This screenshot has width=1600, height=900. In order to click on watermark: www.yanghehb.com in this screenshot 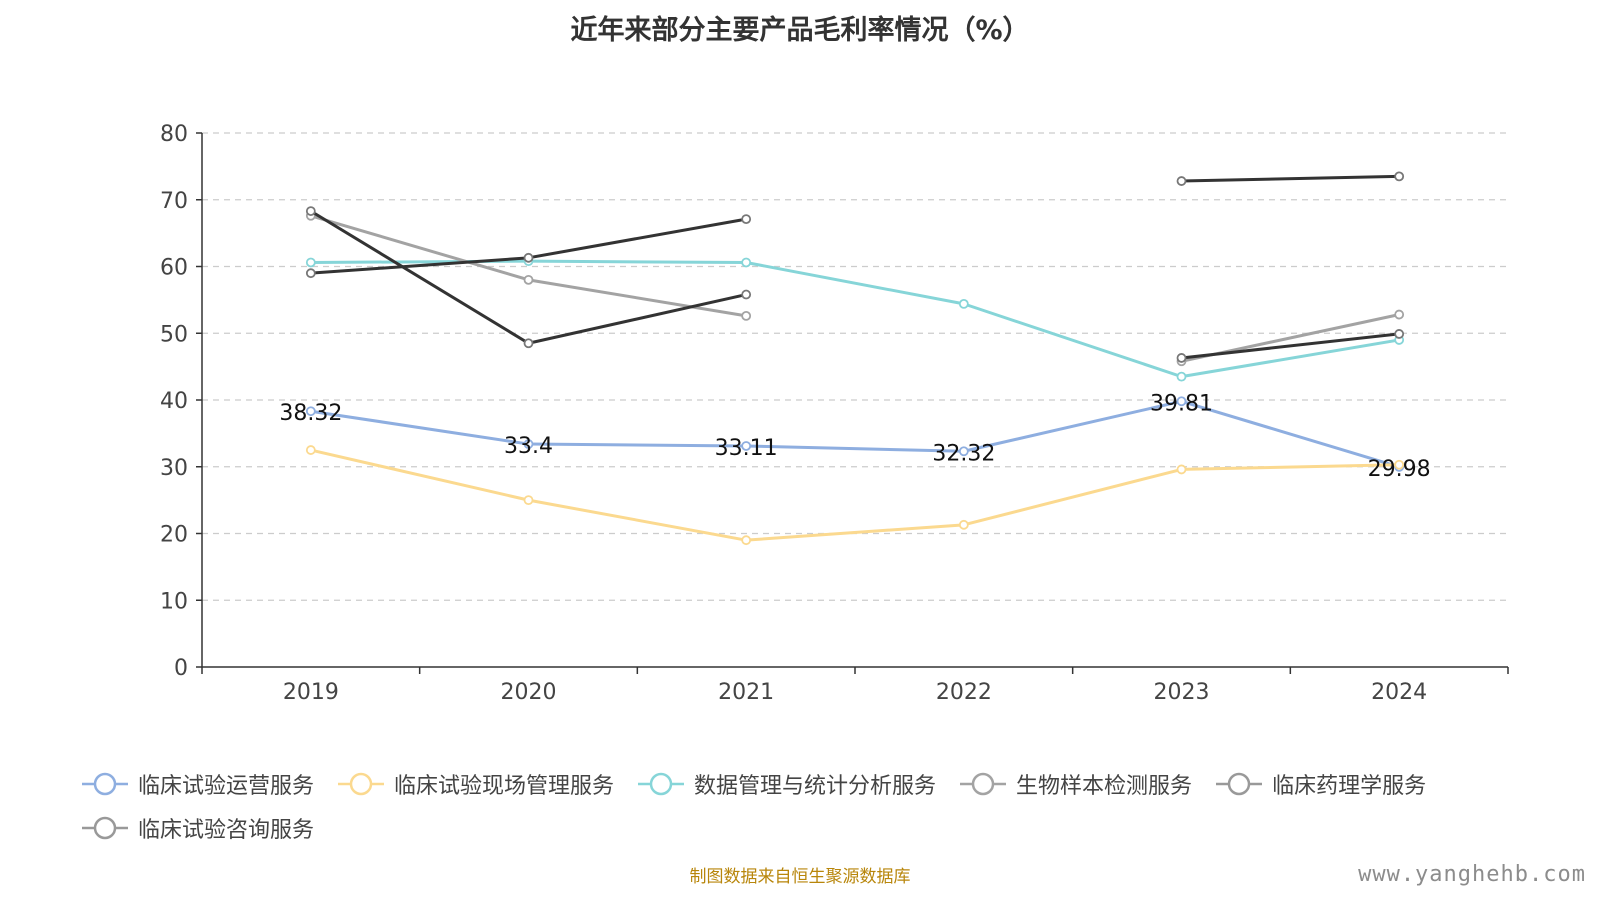, I will do `click(1472, 874)`.